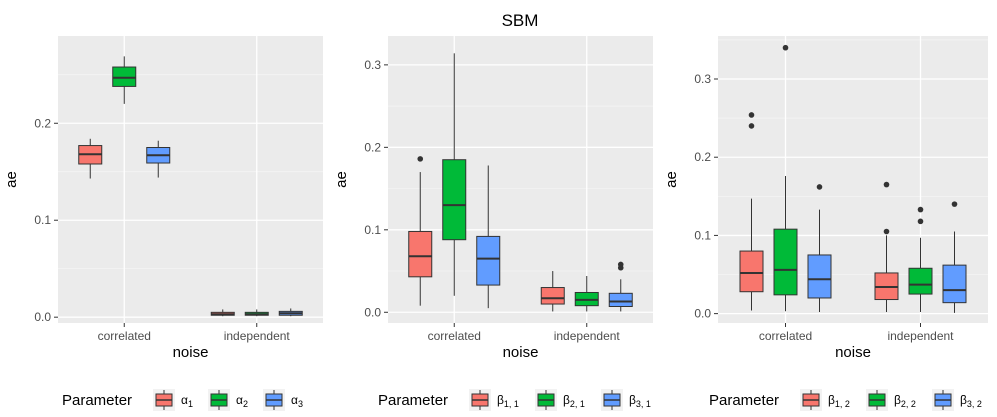 This screenshot has height=417, width=997. I want to click on legend-label-subscript: 1, 1, so click(511, 404).